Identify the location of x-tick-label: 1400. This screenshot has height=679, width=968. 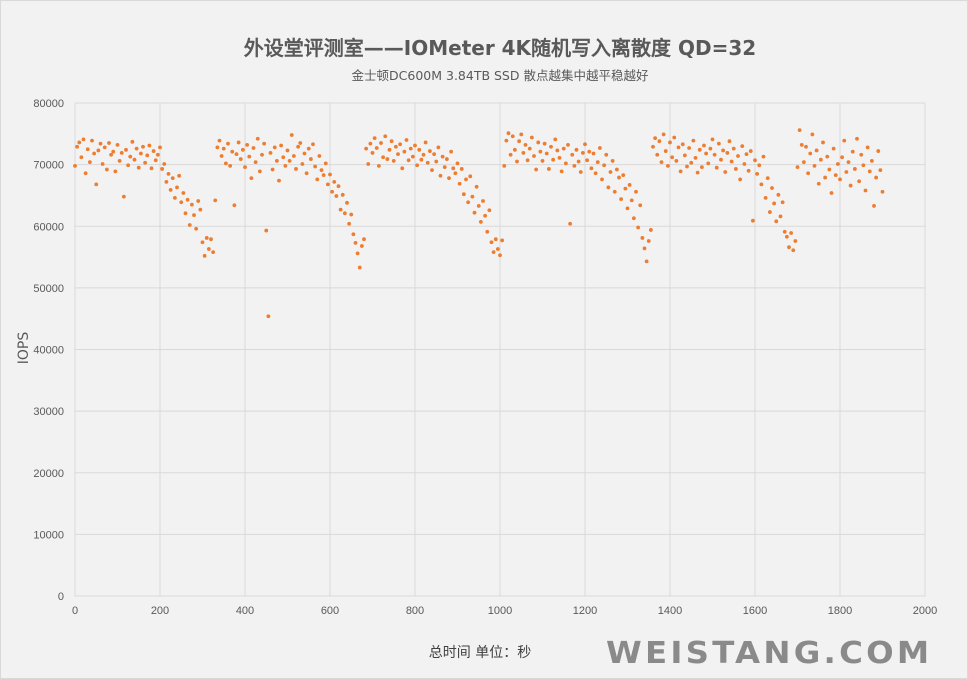
(670, 611).